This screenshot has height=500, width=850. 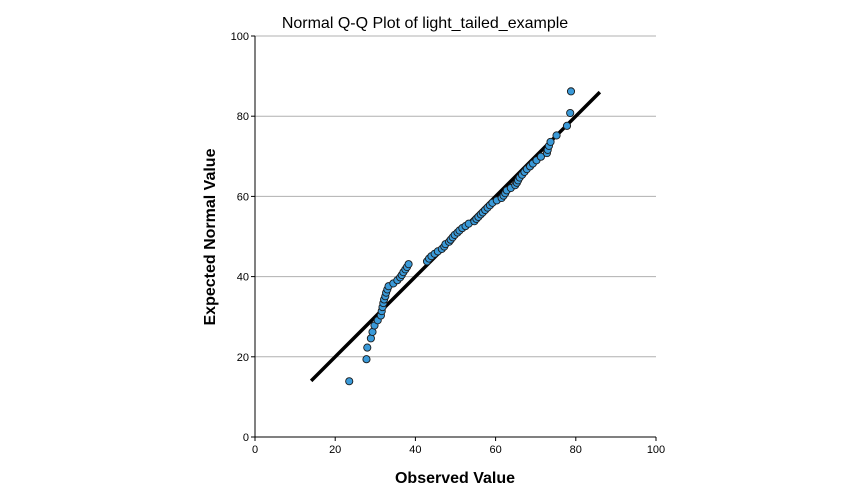 What do you see at coordinates (425, 23) in the screenshot?
I see `chart-title: Normal Q-Q Plot of light_tailed_example` at bounding box center [425, 23].